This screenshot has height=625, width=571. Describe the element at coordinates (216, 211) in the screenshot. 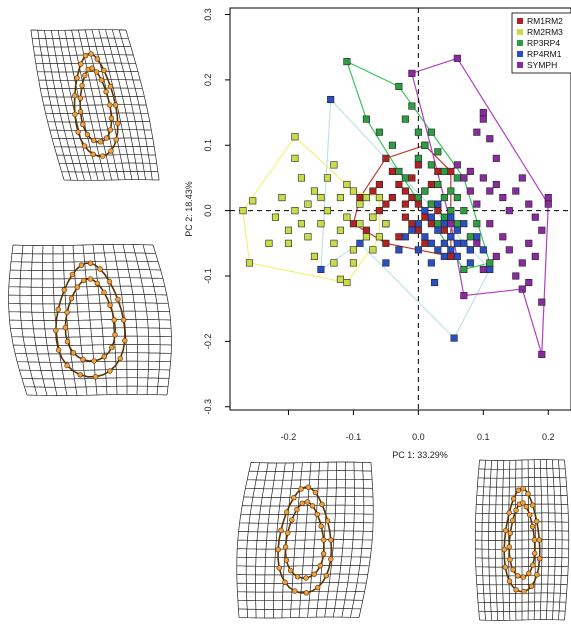

I see `y-axis-ticks: -0.3 -0.2 -0.1 0.0 0.1 0.2 0.3` at that location.